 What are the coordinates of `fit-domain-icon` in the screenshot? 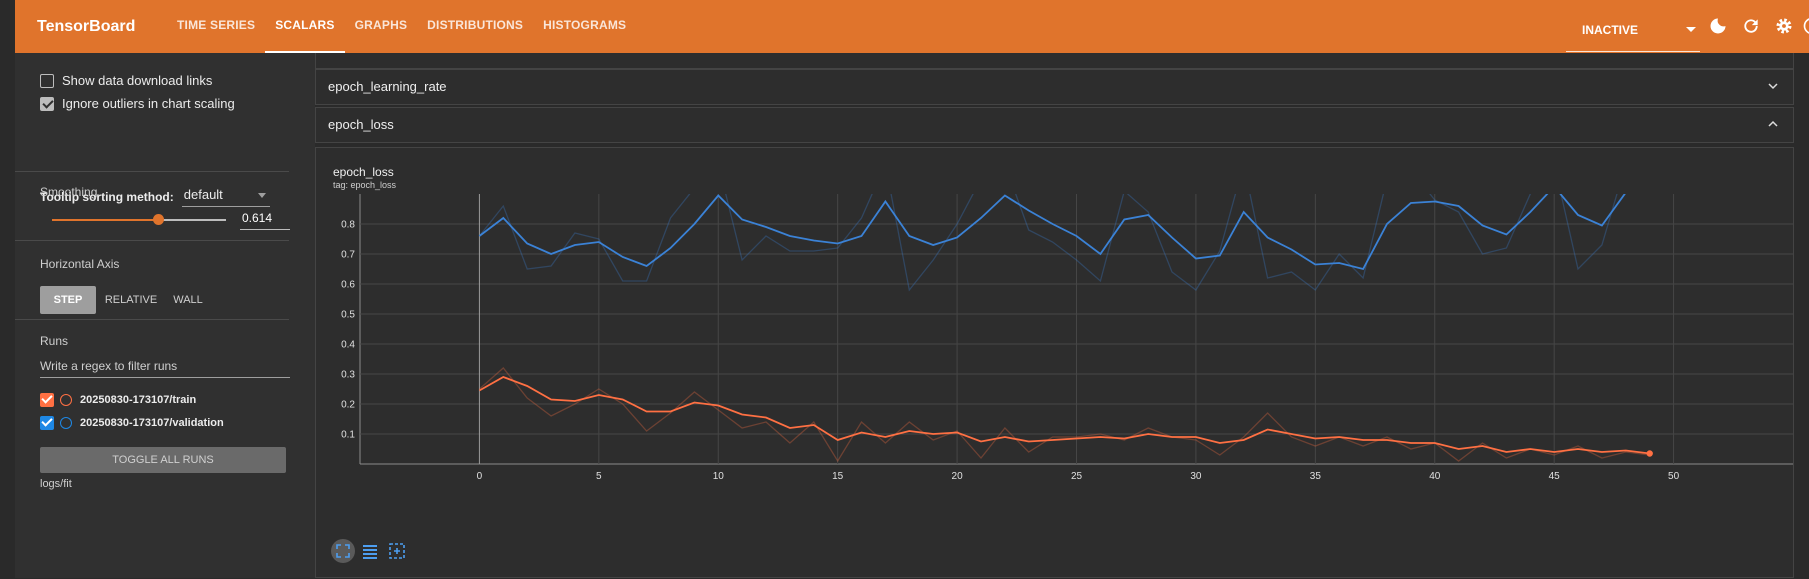 It's located at (343, 551).